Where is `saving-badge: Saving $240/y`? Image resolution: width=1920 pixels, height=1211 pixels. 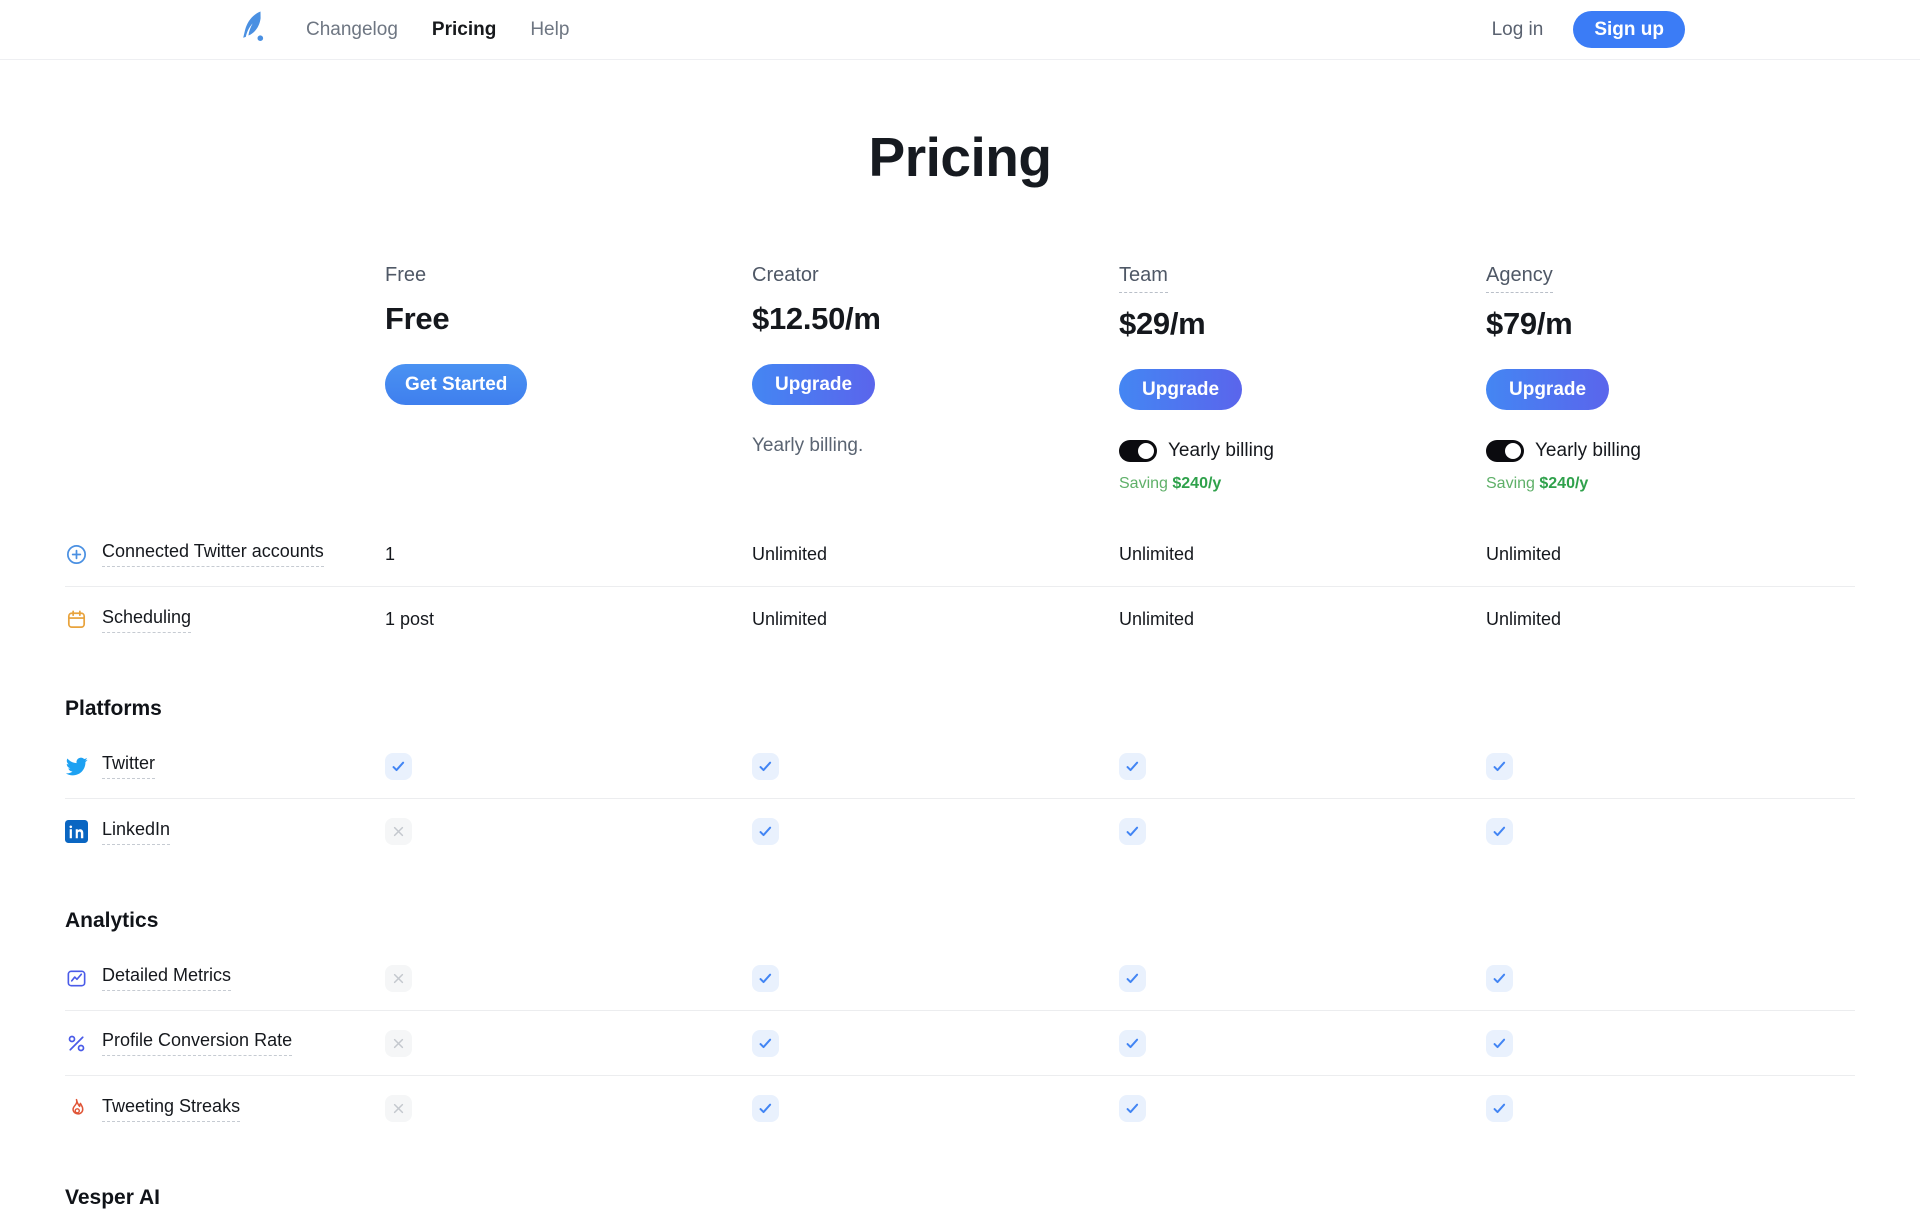 saving-badge: Saving $240/y is located at coordinates (1302, 484).